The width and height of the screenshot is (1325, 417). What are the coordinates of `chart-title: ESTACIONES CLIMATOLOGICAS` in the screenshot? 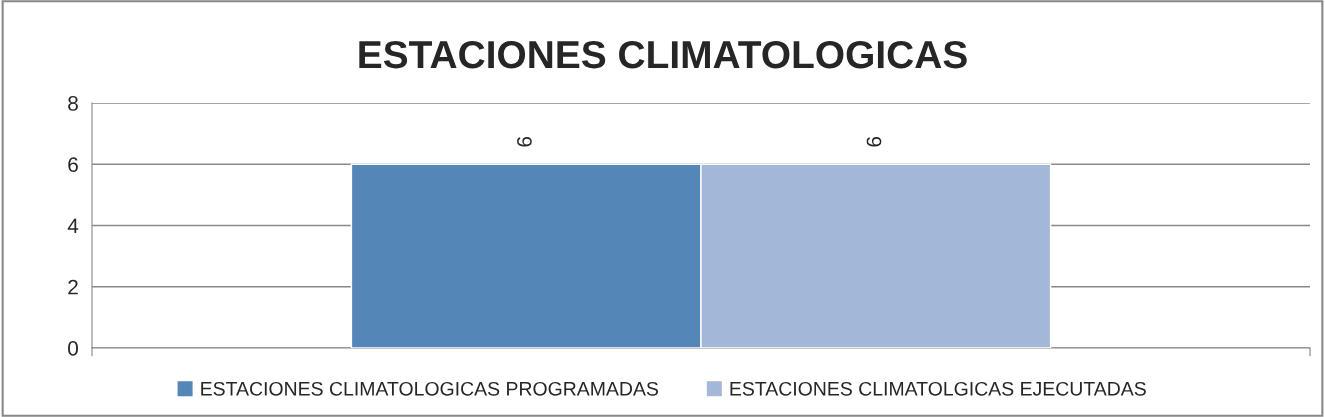 It's located at (663, 54).